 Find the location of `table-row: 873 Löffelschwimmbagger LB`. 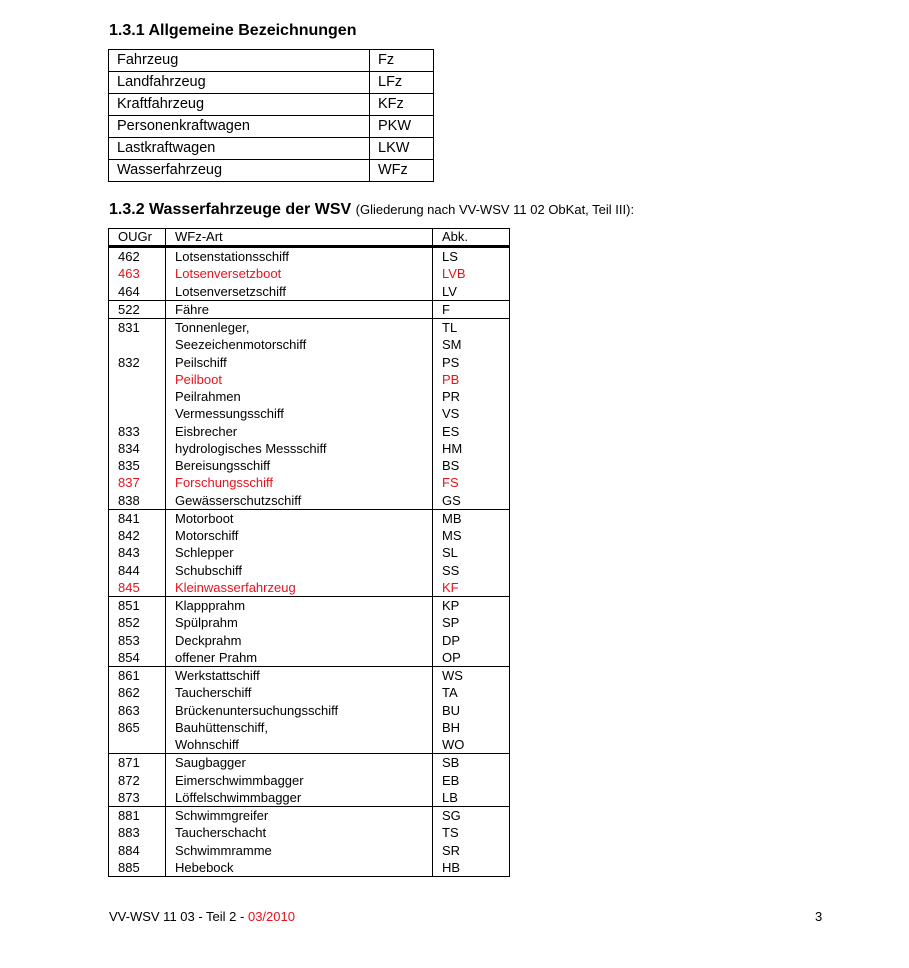

table-row: 873 Löffelschwimmbagger LB is located at coordinates (309, 797).